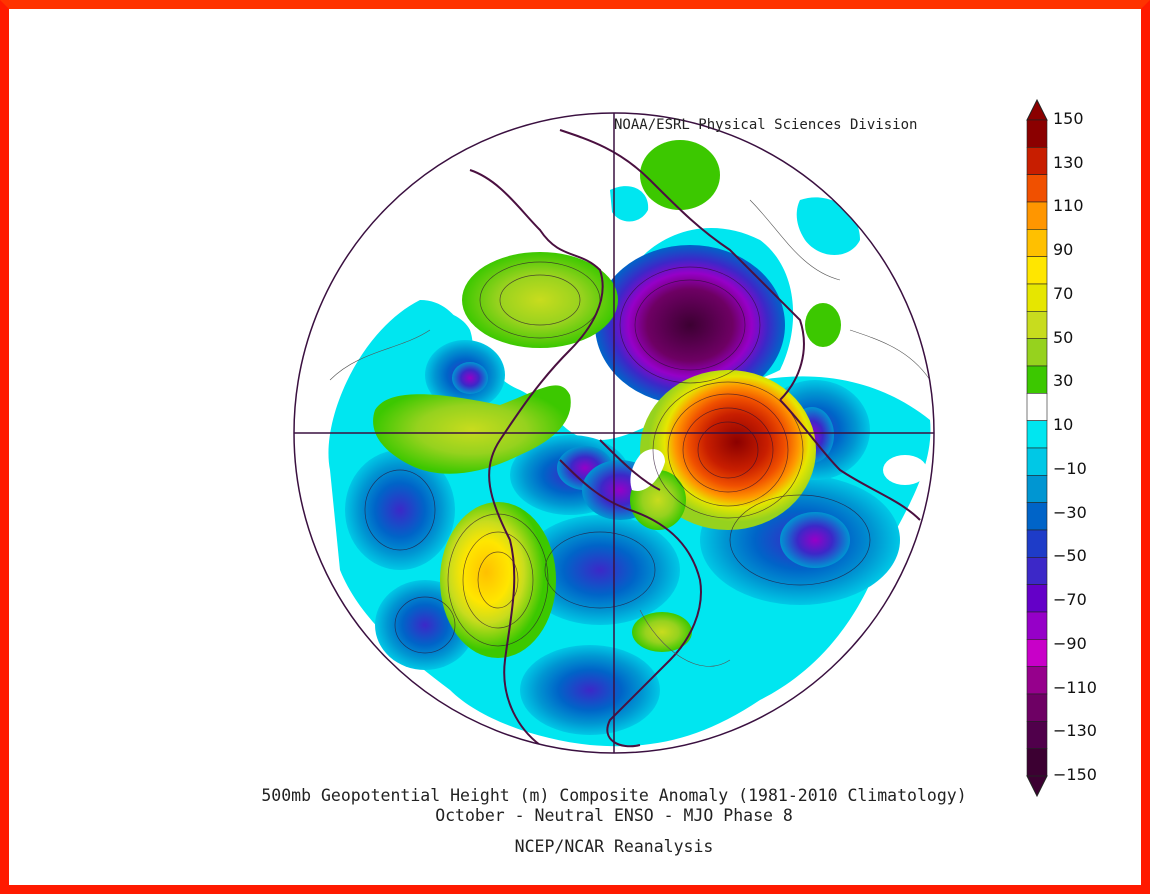 This screenshot has width=1150, height=894. Describe the element at coordinates (1068, 162) in the screenshot. I see `colorbar-tick-label: 130` at that location.